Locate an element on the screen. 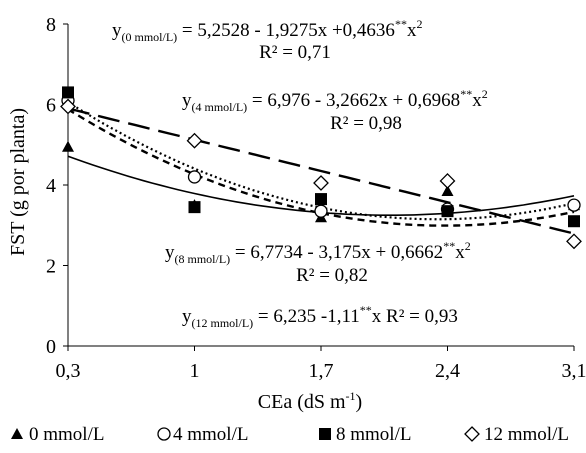 Image resolution: width=586 pixels, height=453 pixels. legend: 0 mmol/L 4 mmol/L 8 mmol/L 12 mmol/L is located at coordinates (290, 434).